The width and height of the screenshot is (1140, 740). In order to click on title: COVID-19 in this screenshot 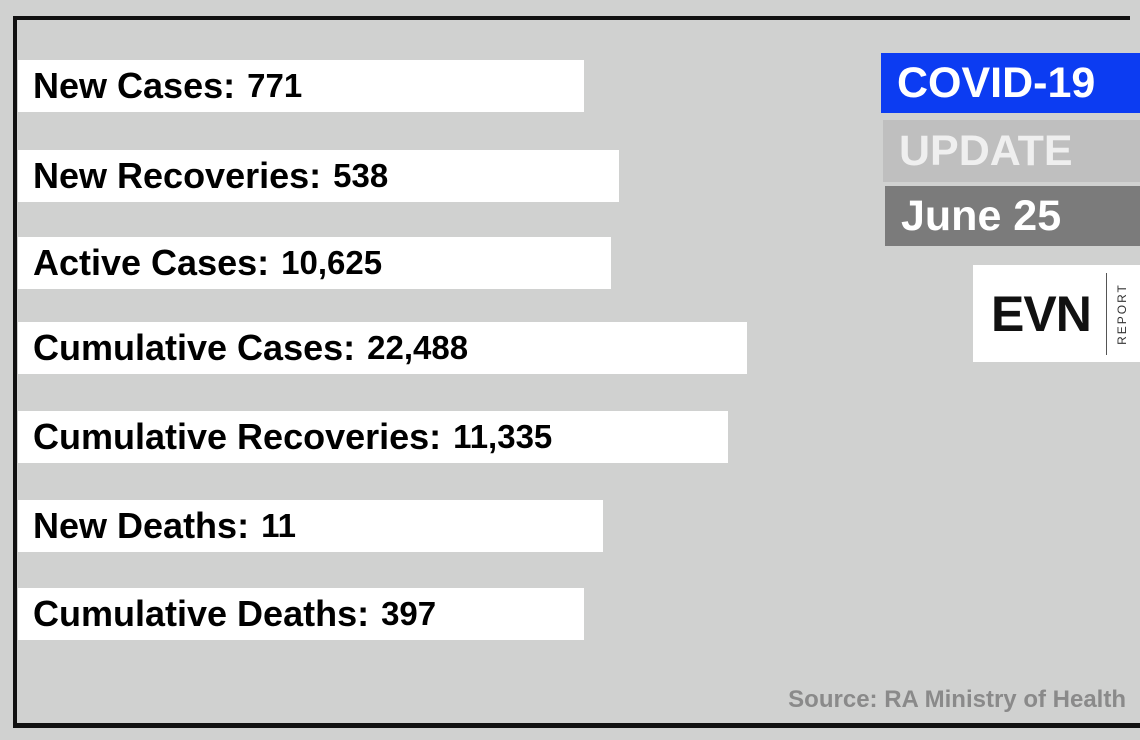, I will do `click(996, 82)`.